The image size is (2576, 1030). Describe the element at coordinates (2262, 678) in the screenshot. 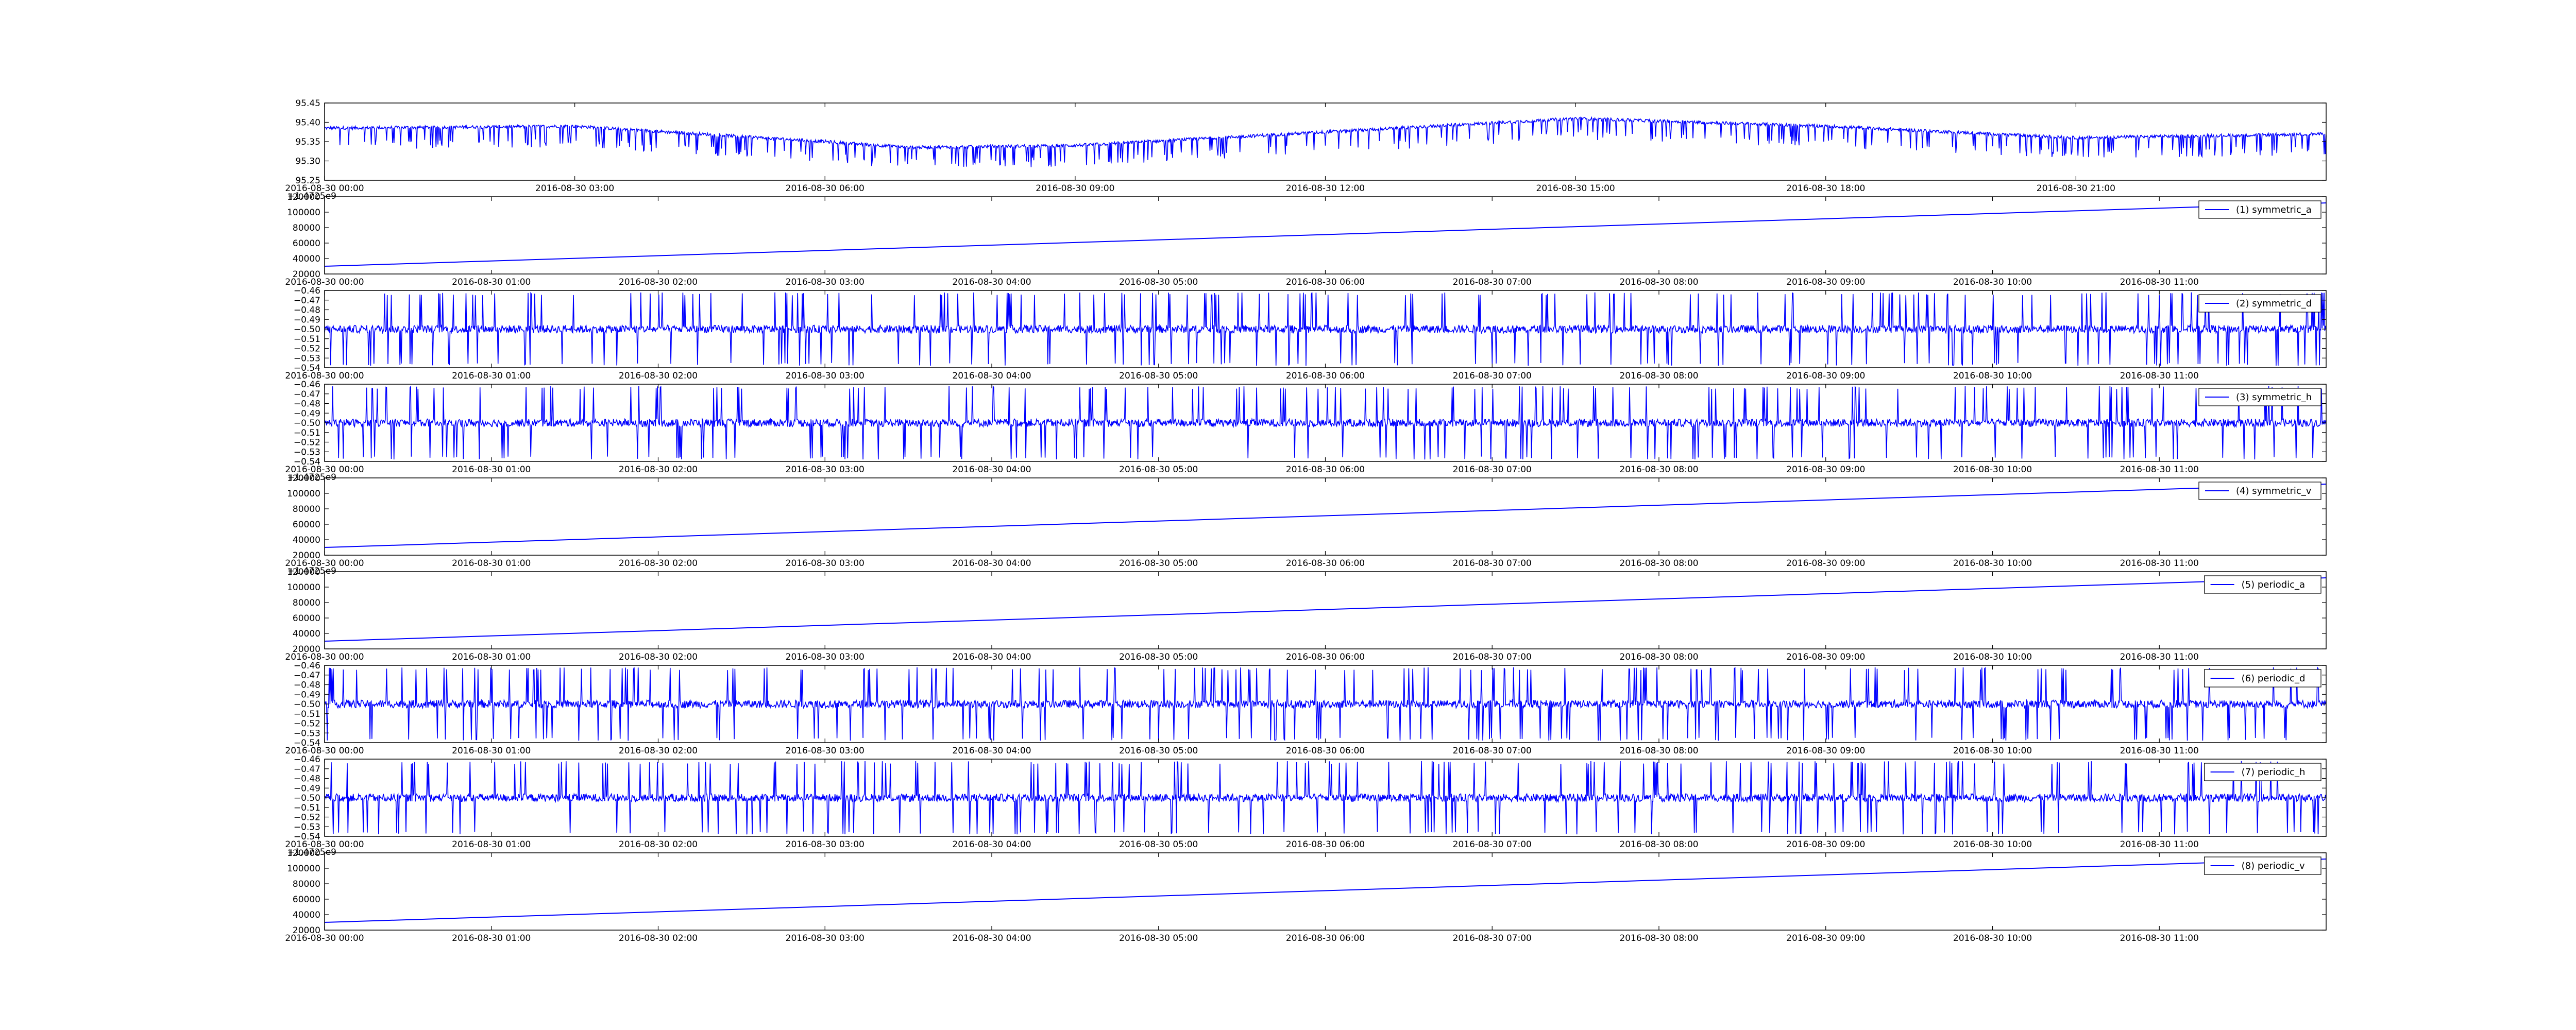

I see `legend: (6) periodic_d` at that location.